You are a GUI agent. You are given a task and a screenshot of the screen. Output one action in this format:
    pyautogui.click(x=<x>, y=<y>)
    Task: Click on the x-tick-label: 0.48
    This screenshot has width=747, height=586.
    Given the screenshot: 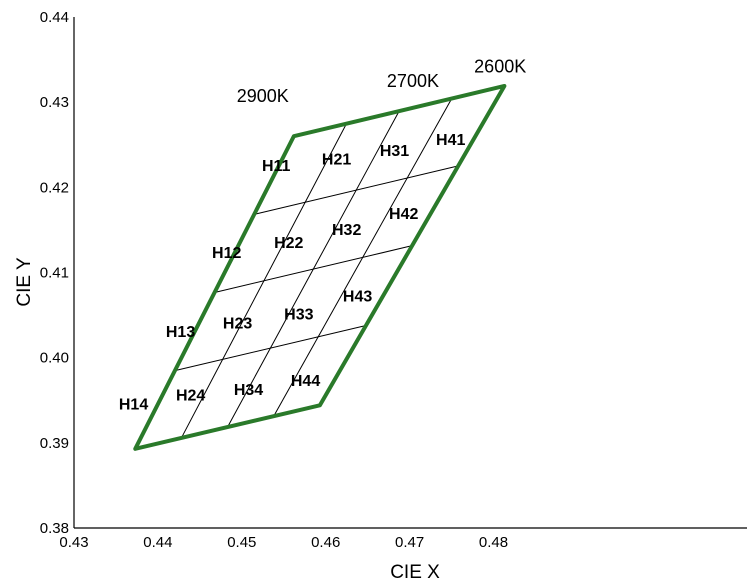 What is the action you would take?
    pyautogui.click(x=493, y=542)
    